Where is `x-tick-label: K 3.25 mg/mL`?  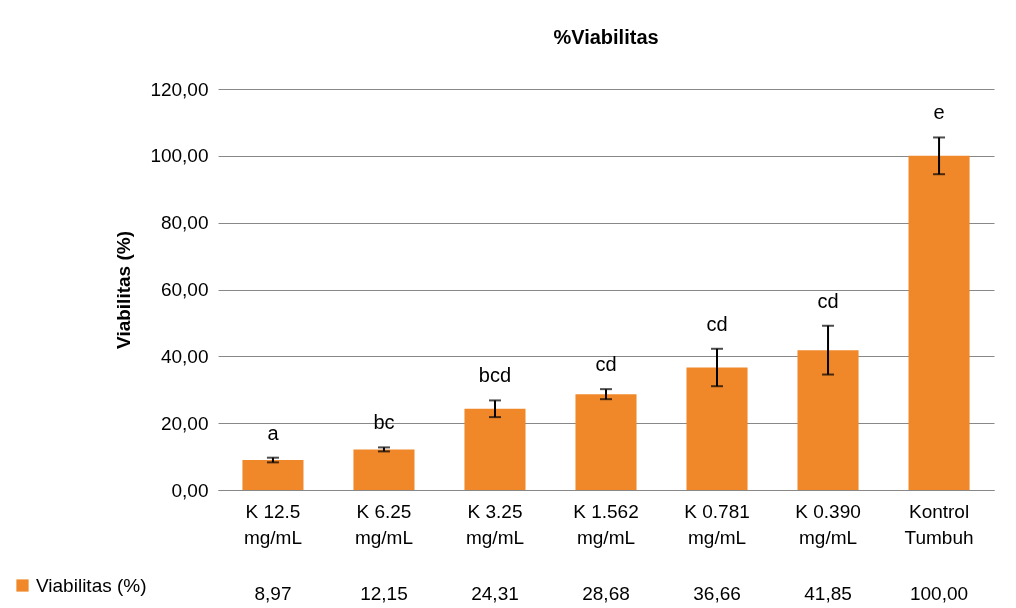
x-tick-label: K 3.25 mg/mL is located at coordinates (495, 524).